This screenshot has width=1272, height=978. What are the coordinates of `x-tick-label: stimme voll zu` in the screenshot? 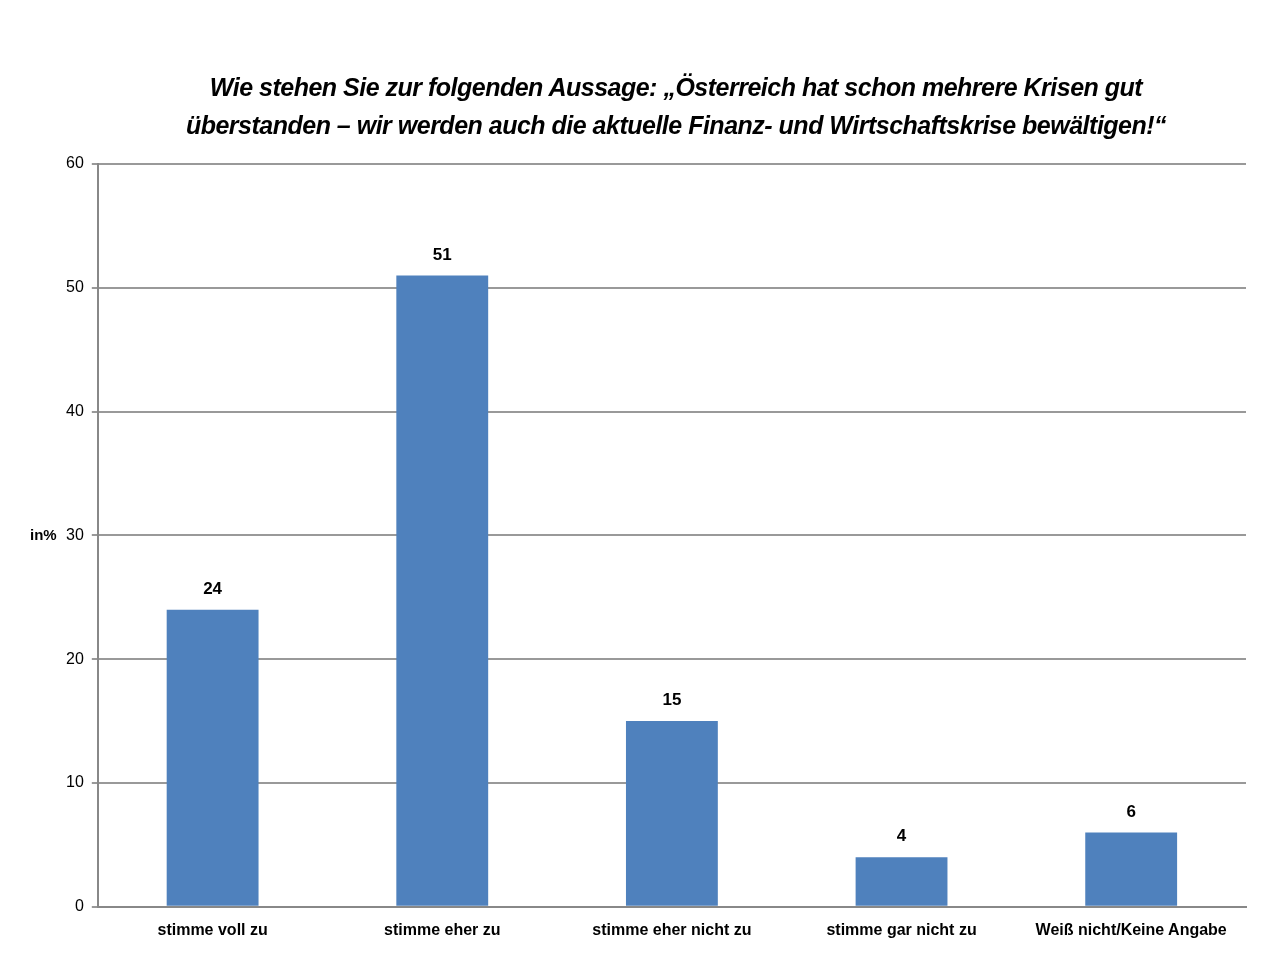 It's located at (212, 929).